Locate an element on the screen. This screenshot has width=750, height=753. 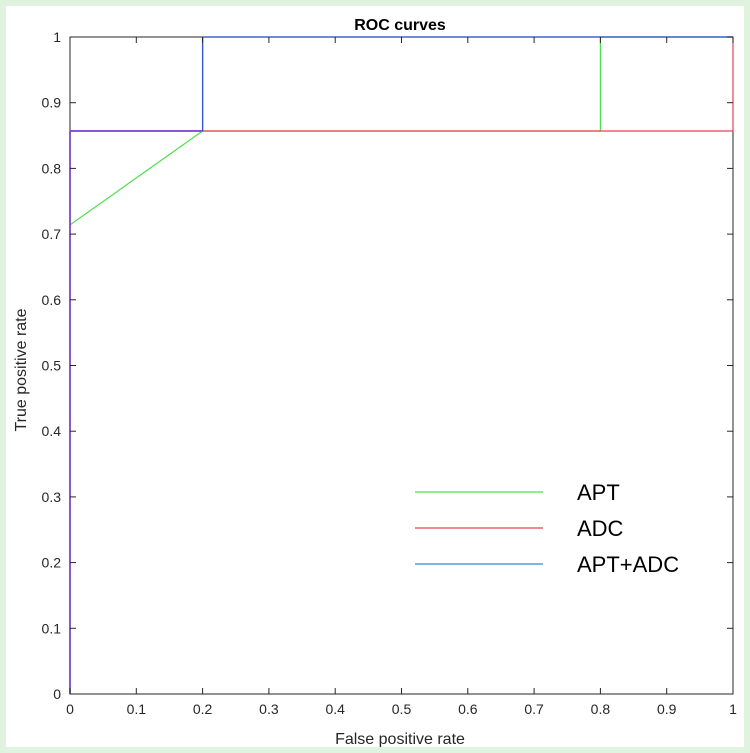
legend-label: APT+ADC is located at coordinates (628, 564).